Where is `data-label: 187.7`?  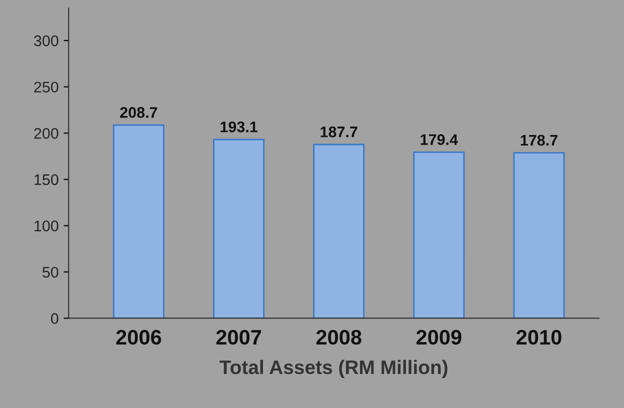
data-label: 187.7 is located at coordinates (339, 132).